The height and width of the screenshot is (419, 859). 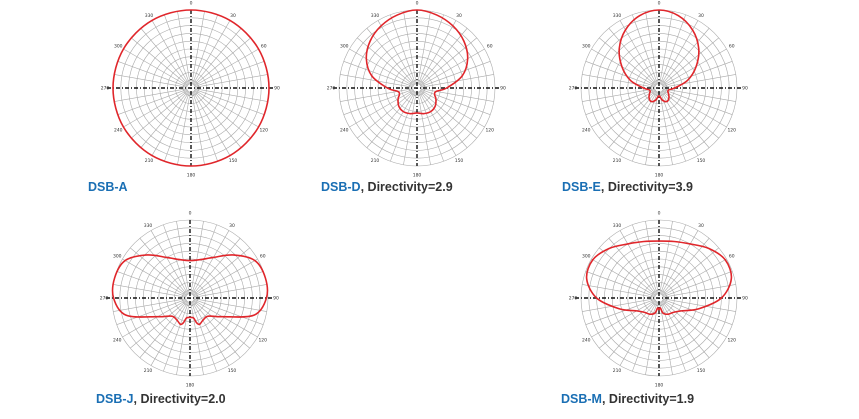 I want to click on chart-name-dsb-j: DSB-J, so click(x=115, y=399).